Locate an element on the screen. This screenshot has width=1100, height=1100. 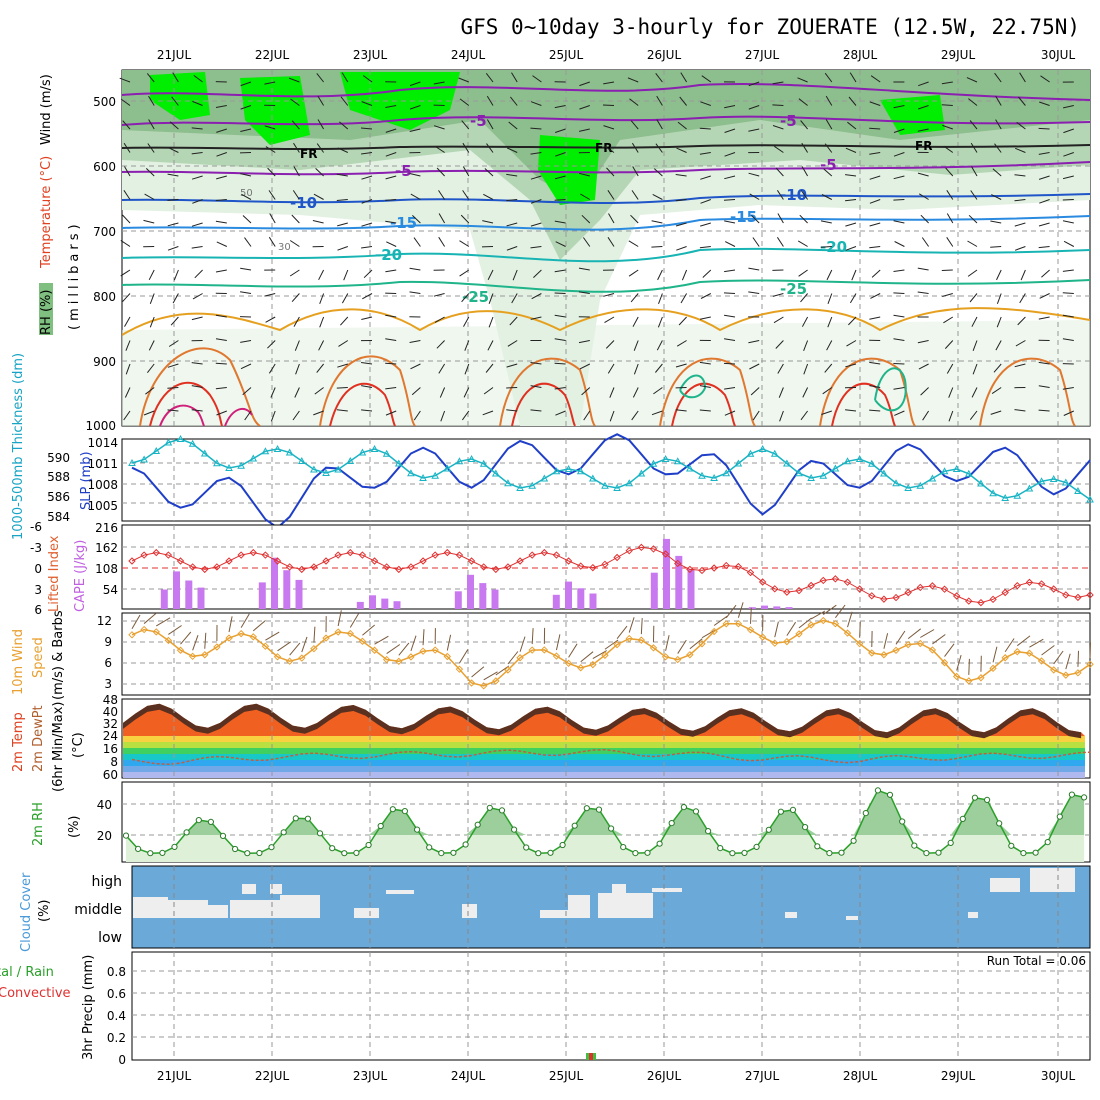
panel4-ticks: 12 9 6 3 is located at coordinates (104, 652).